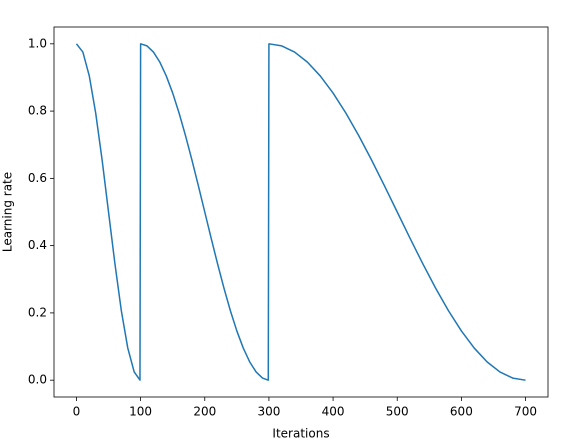 The image size is (585, 447). What do you see at coordinates (37, 312) in the screenshot?
I see `y-tick-label: 0.2` at bounding box center [37, 312].